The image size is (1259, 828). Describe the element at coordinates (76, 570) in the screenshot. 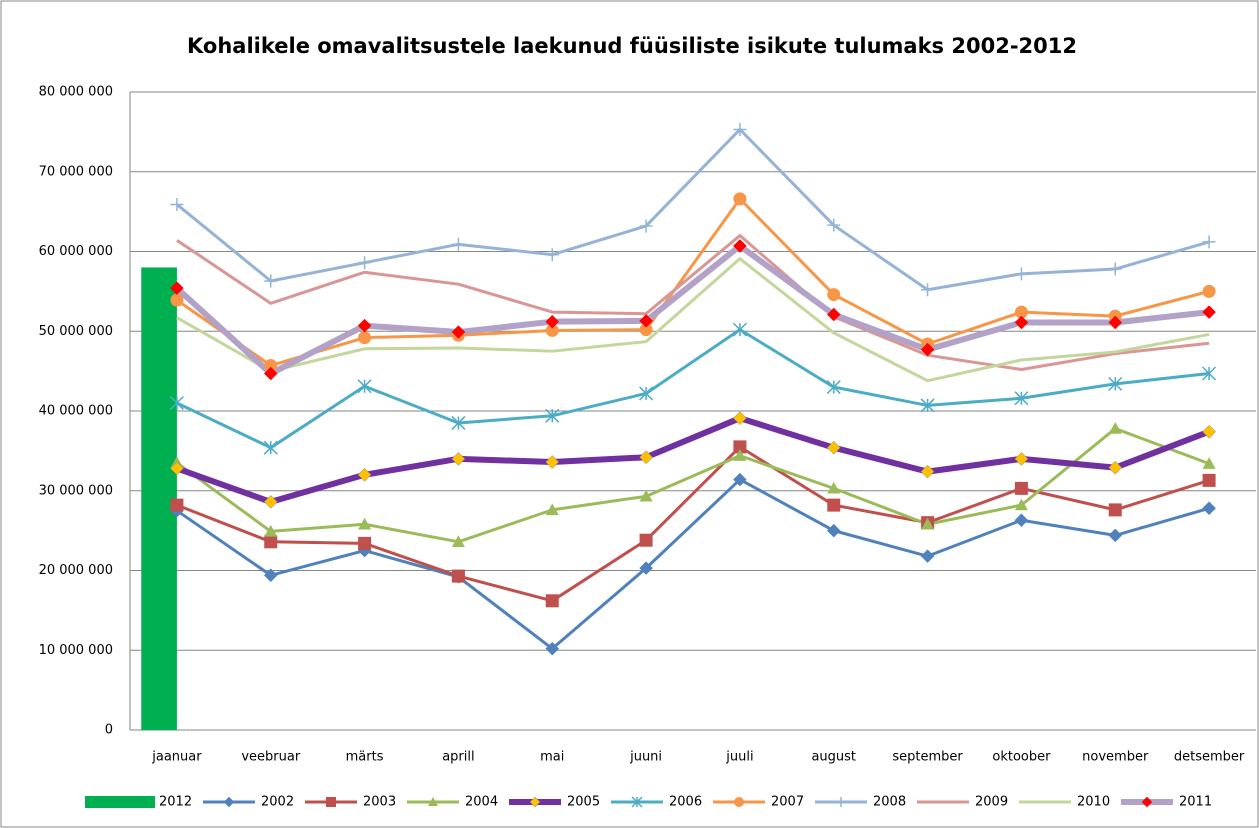

I see `y-tick-label: 20 000 000` at that location.